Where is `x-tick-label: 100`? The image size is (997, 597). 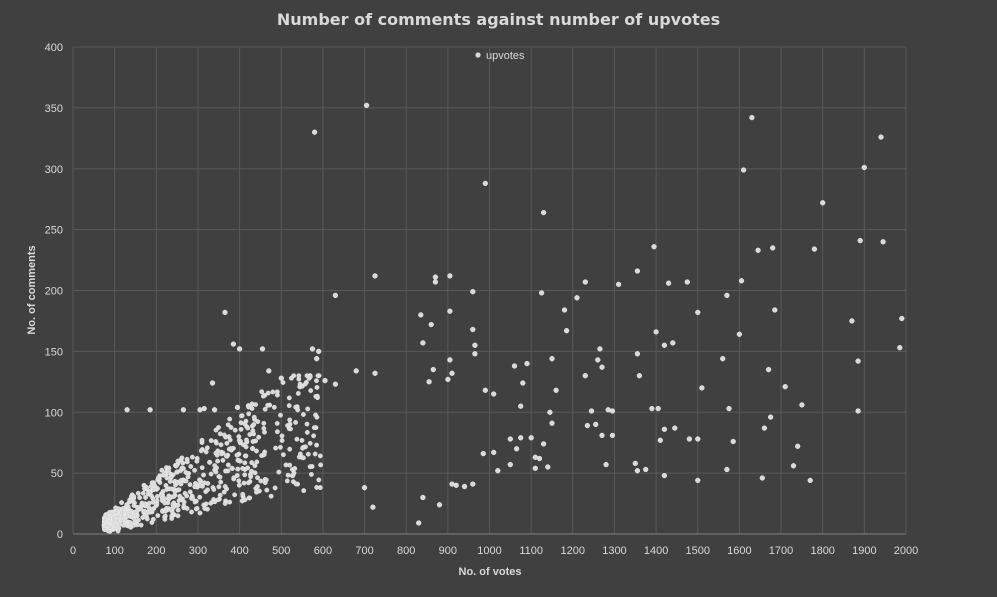 x-tick-label: 100 is located at coordinates (114, 551).